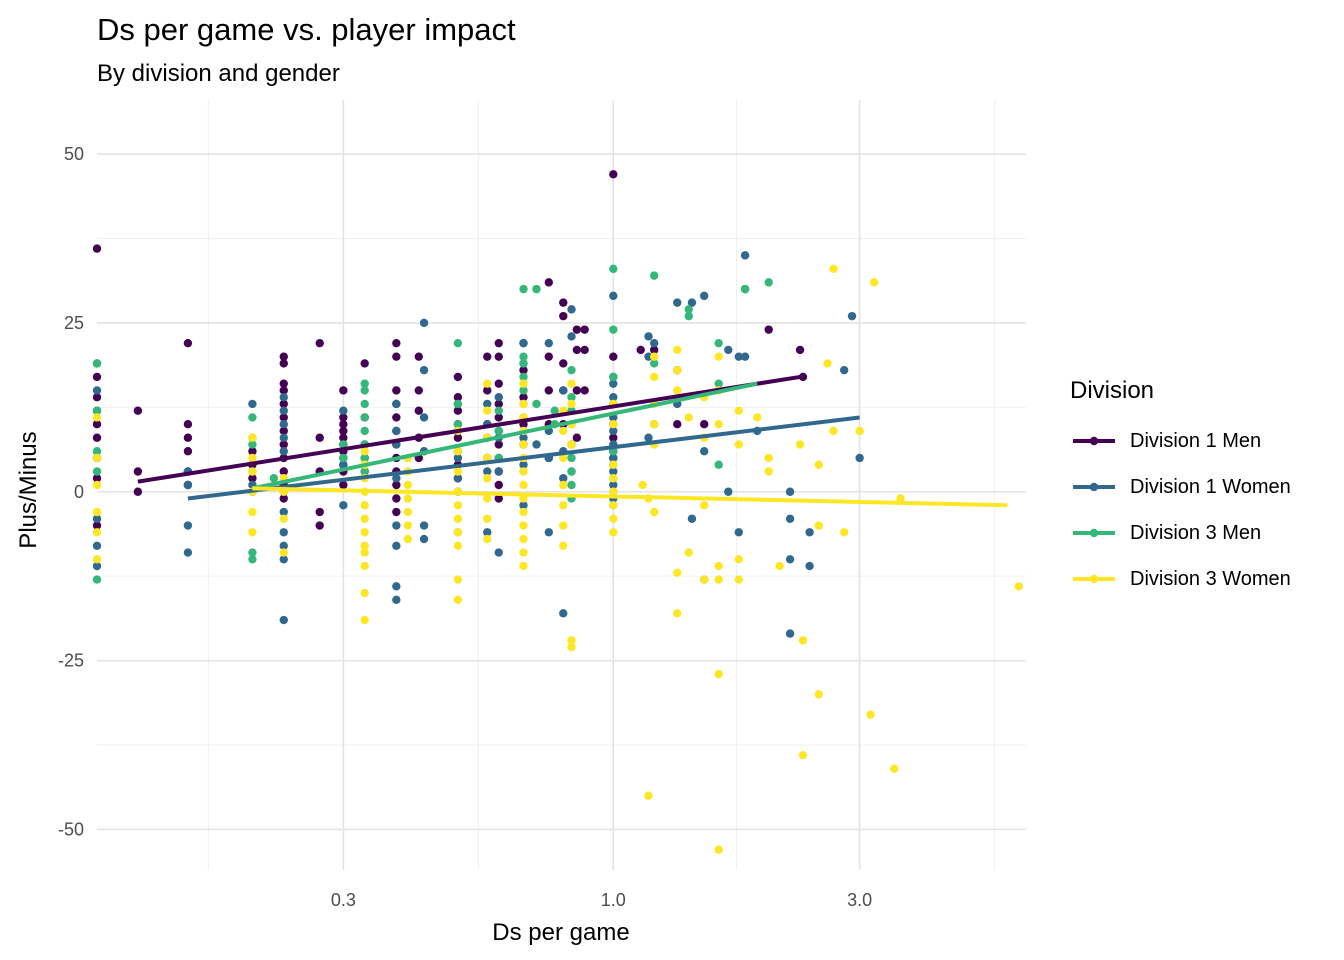  Describe the element at coordinates (28, 489) in the screenshot. I see `y-axis-title: Plus/Minus` at that location.